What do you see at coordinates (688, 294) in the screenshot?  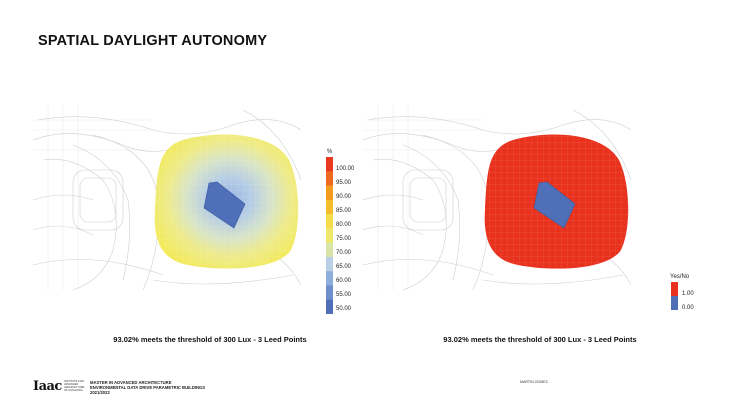 I see `legend-tick: 1.00` at bounding box center [688, 294].